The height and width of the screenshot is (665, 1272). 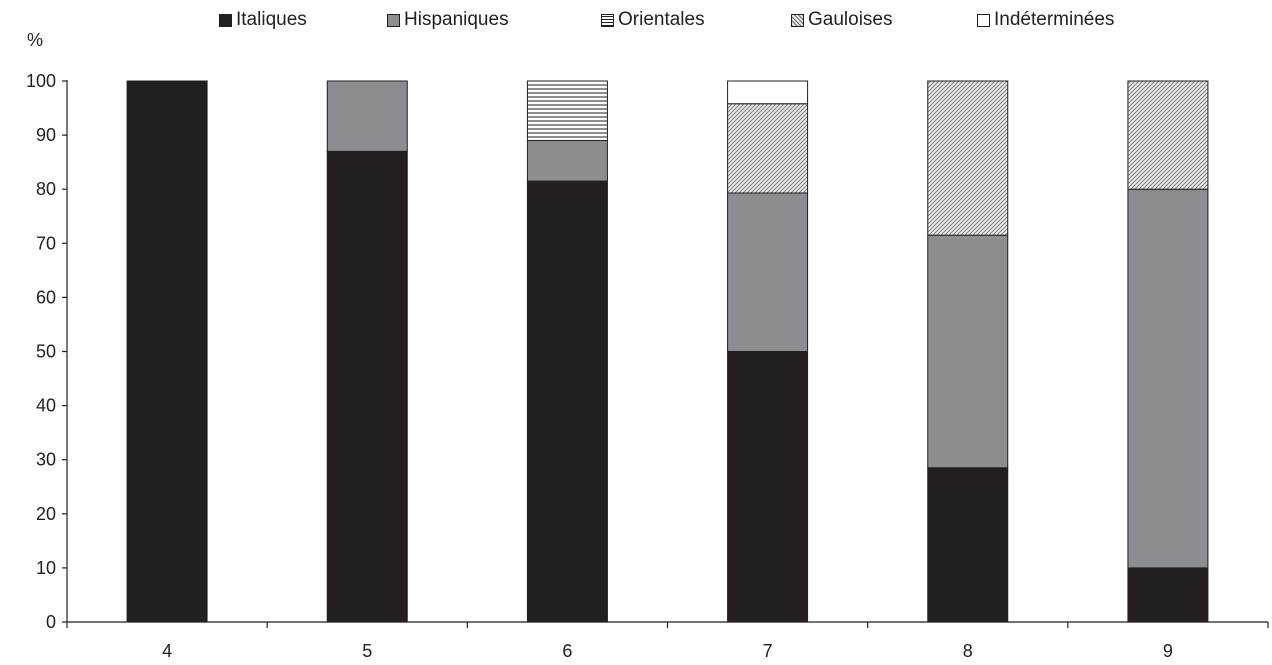 What do you see at coordinates (46, 514) in the screenshot?
I see `y-tick-label: 20` at bounding box center [46, 514].